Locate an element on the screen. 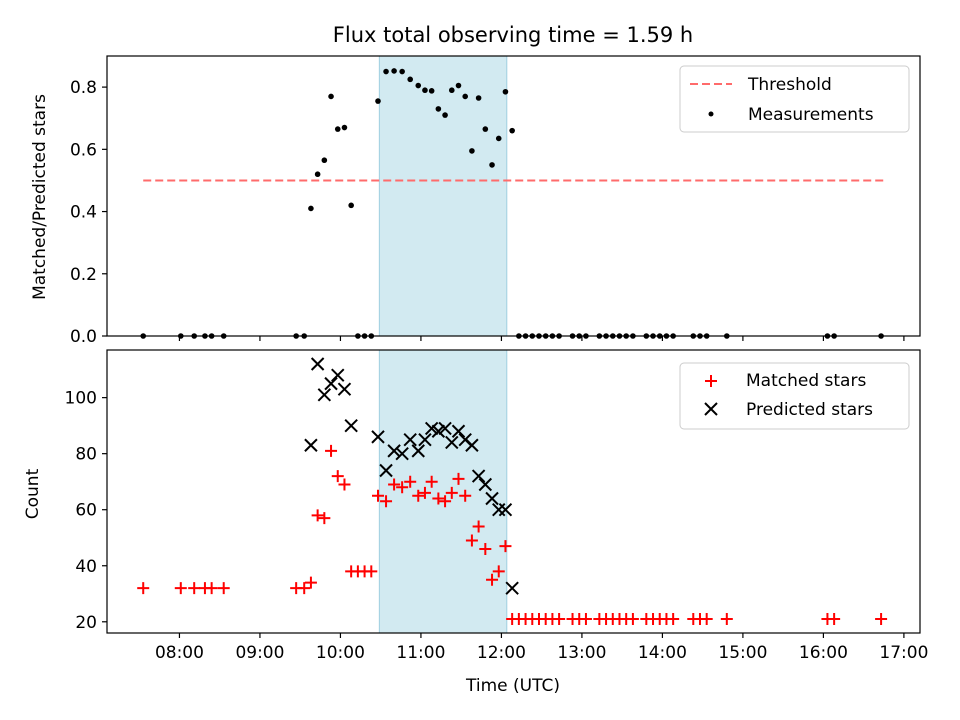 This screenshot has height=720, width=960. bottom-legend: Matched stars Predicted stars is located at coordinates (794, 396).